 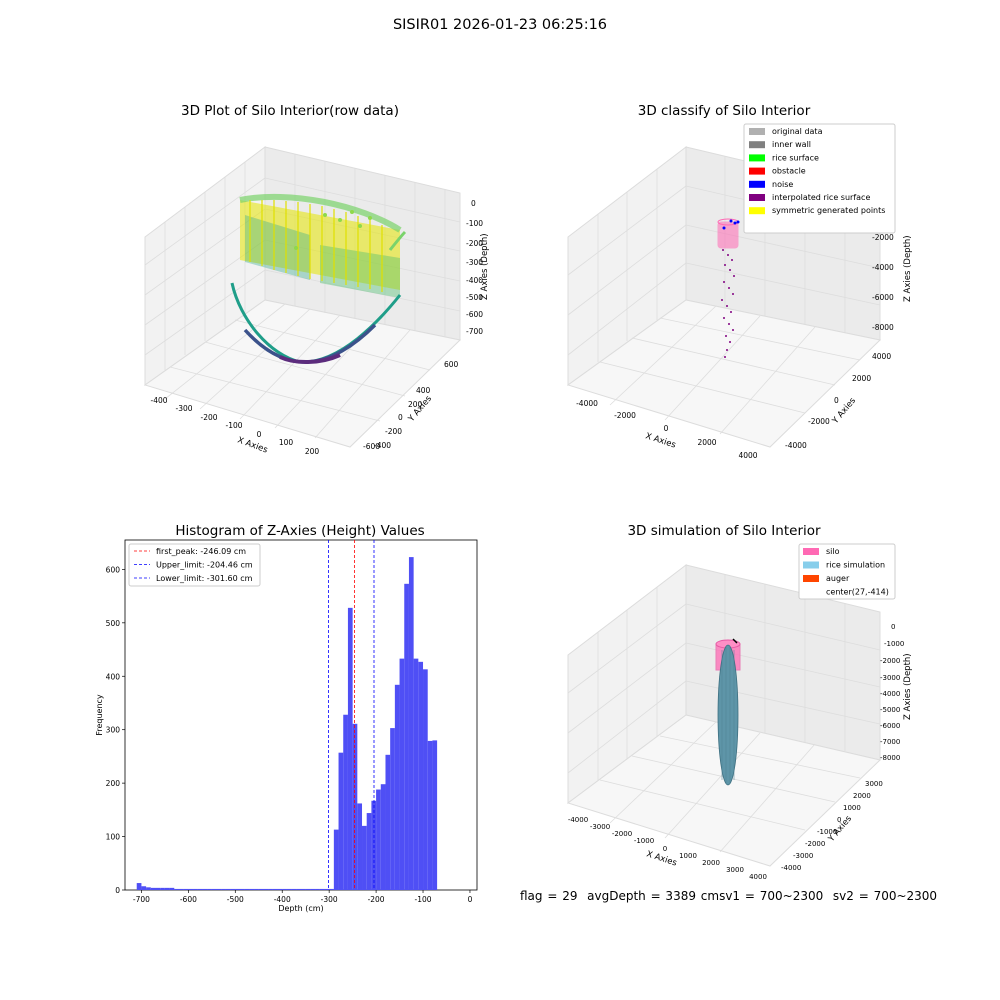 What do you see at coordinates (400, 417) in the screenshot?
I see `raw-y-tick: 0` at bounding box center [400, 417].